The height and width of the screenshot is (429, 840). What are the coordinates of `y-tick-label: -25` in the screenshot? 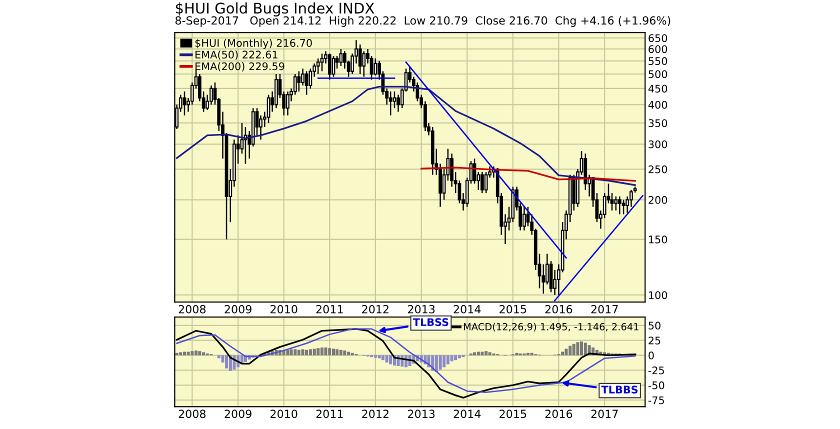 It's located at (656, 370).